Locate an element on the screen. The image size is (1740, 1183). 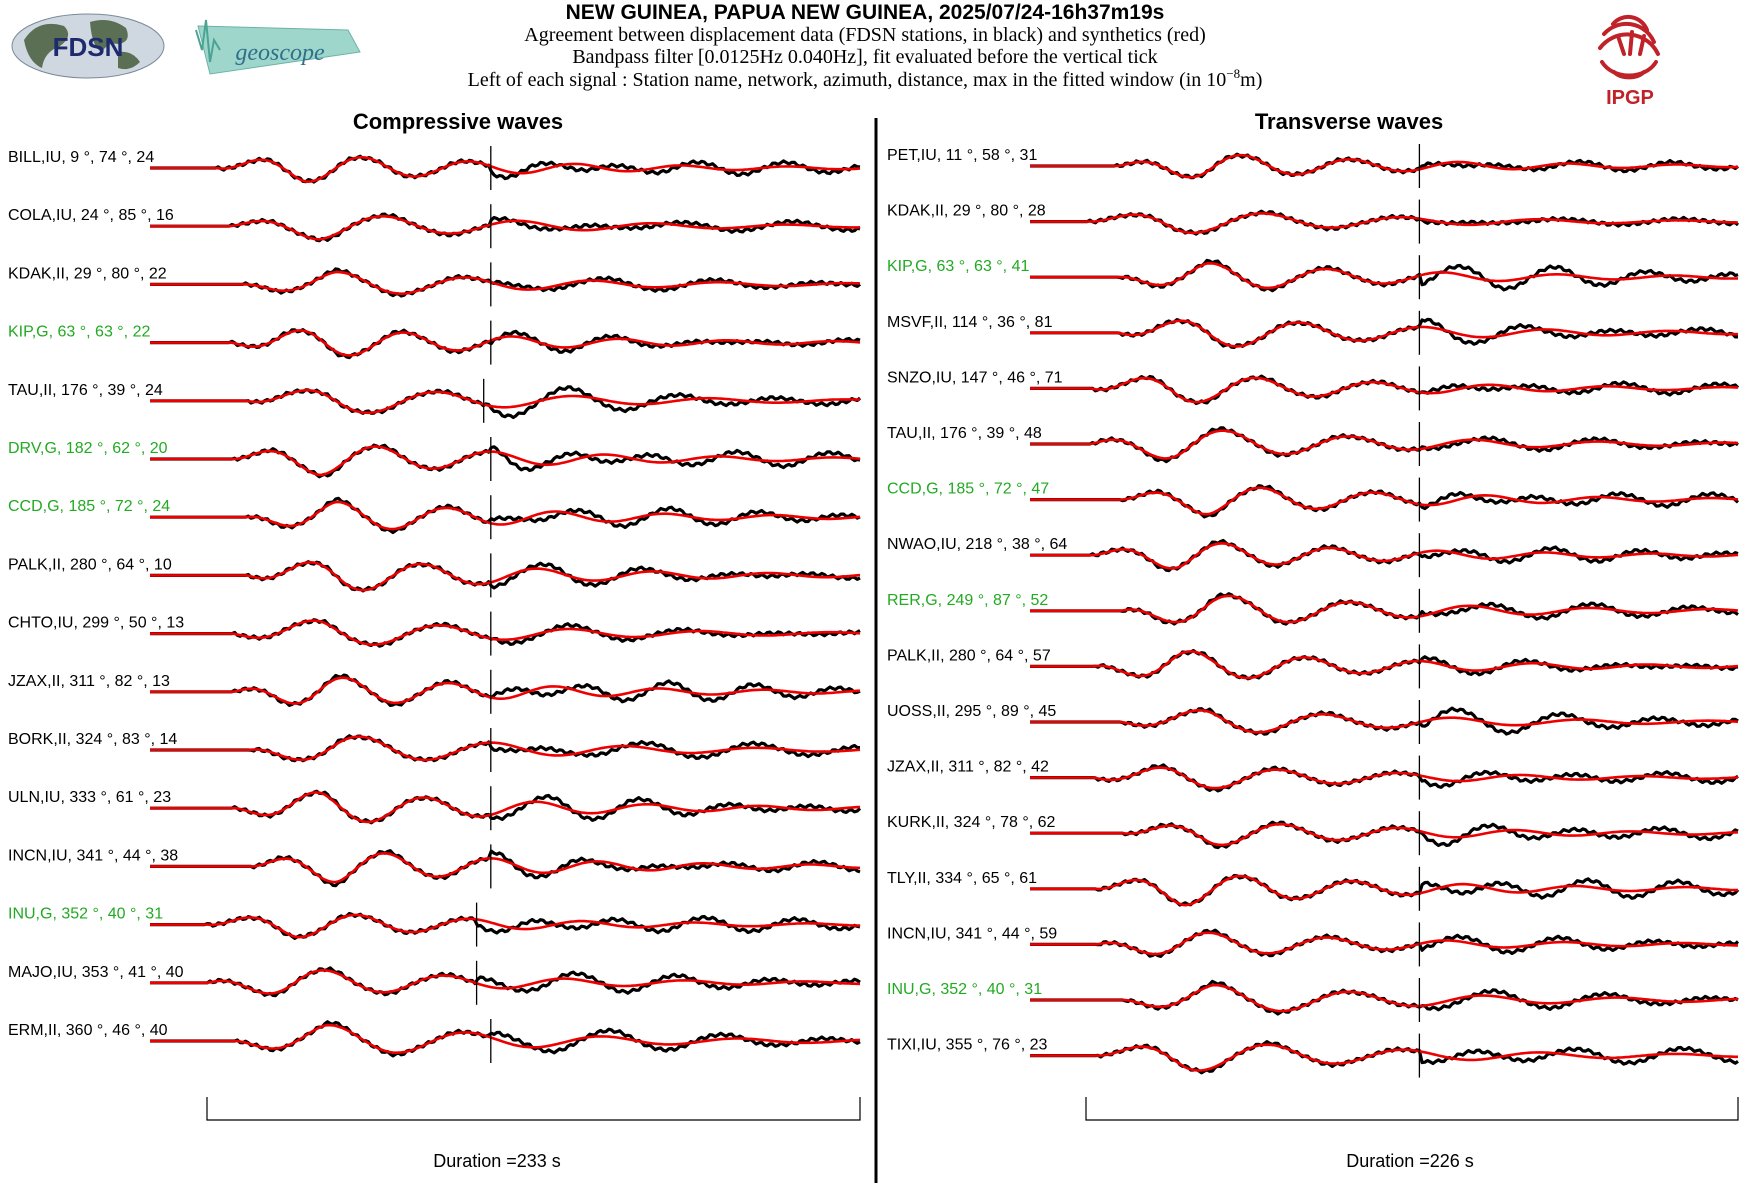
station-row: ERM,II, 360 °, 46 °, 40 is located at coordinates (434, 1041).